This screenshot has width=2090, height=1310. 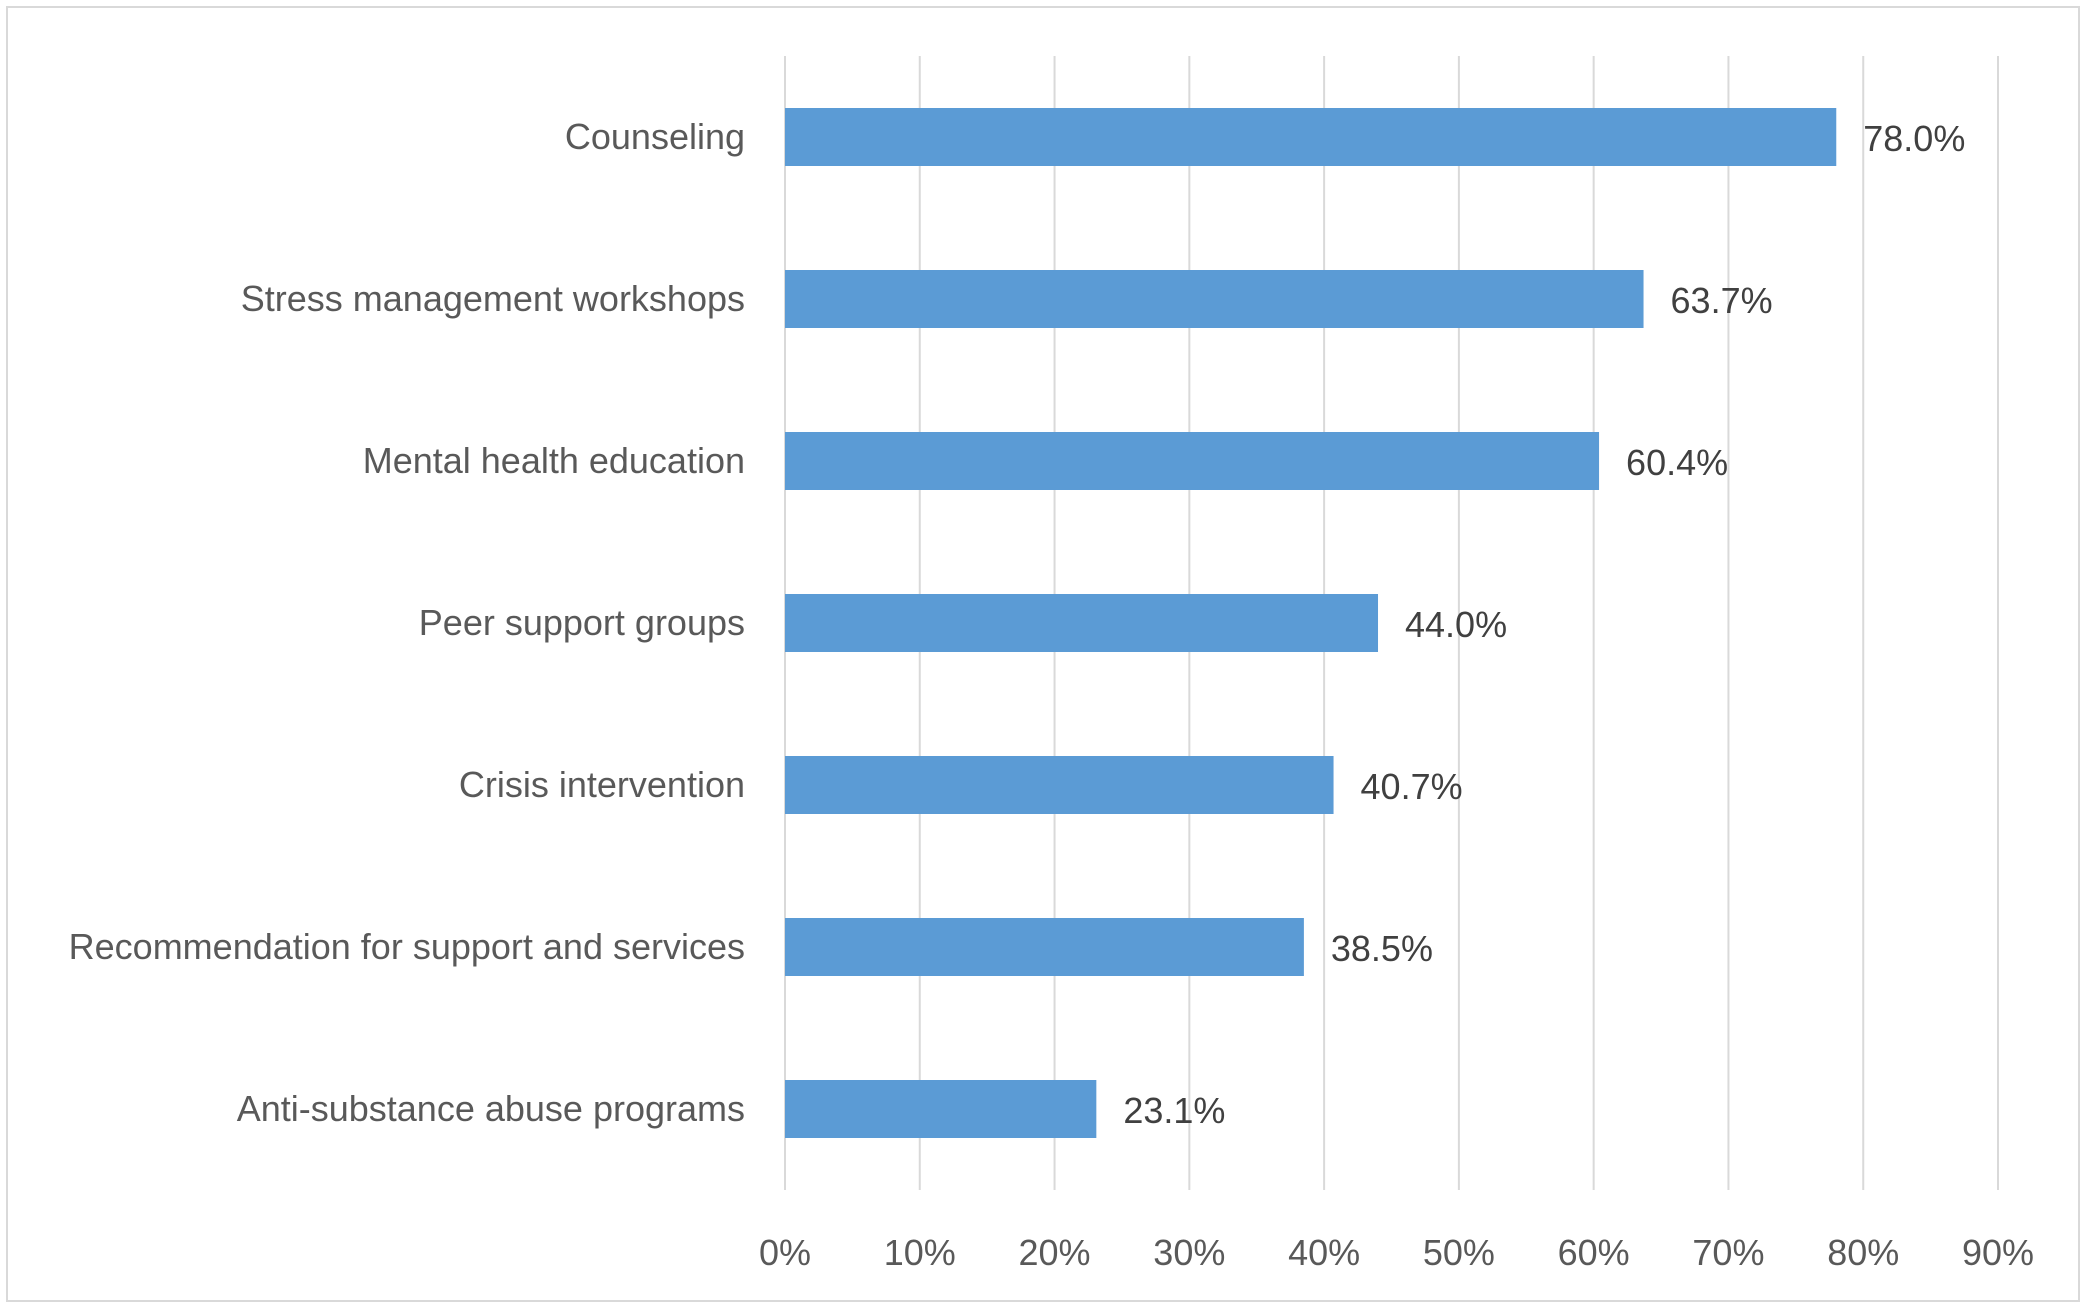 What do you see at coordinates (582, 622) in the screenshot?
I see `category-label: Peer support groups` at bounding box center [582, 622].